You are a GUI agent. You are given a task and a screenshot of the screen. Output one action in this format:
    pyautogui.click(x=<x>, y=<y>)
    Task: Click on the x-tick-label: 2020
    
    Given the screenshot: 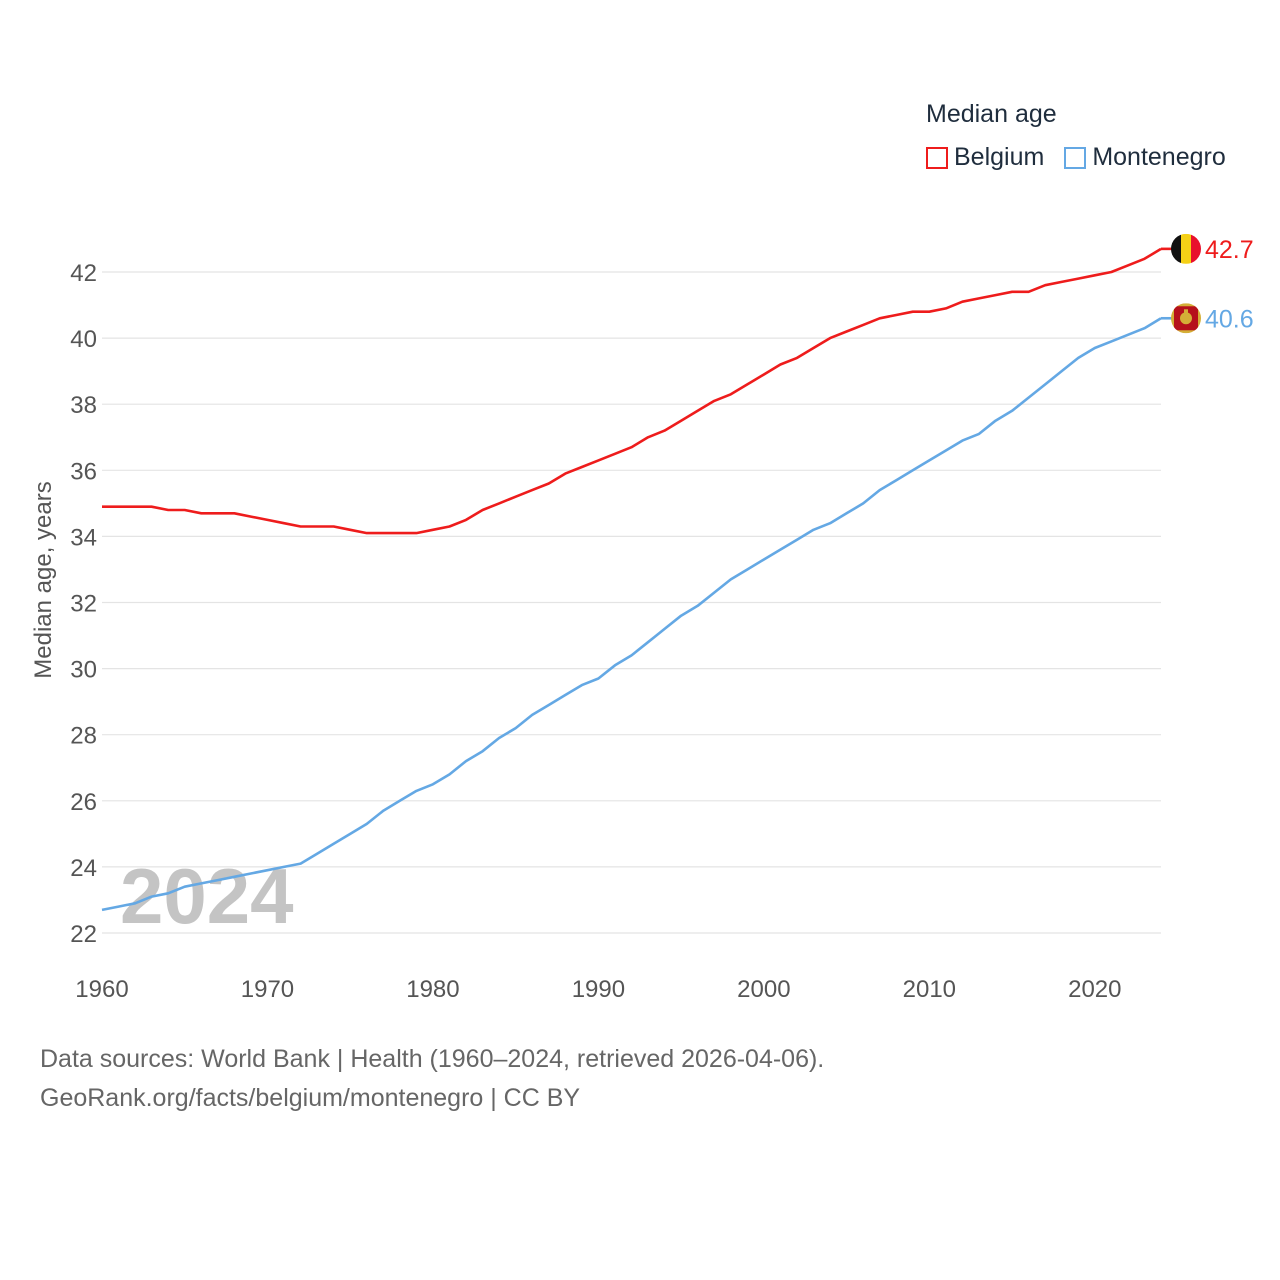 What is the action you would take?
    pyautogui.click(x=1094, y=989)
    